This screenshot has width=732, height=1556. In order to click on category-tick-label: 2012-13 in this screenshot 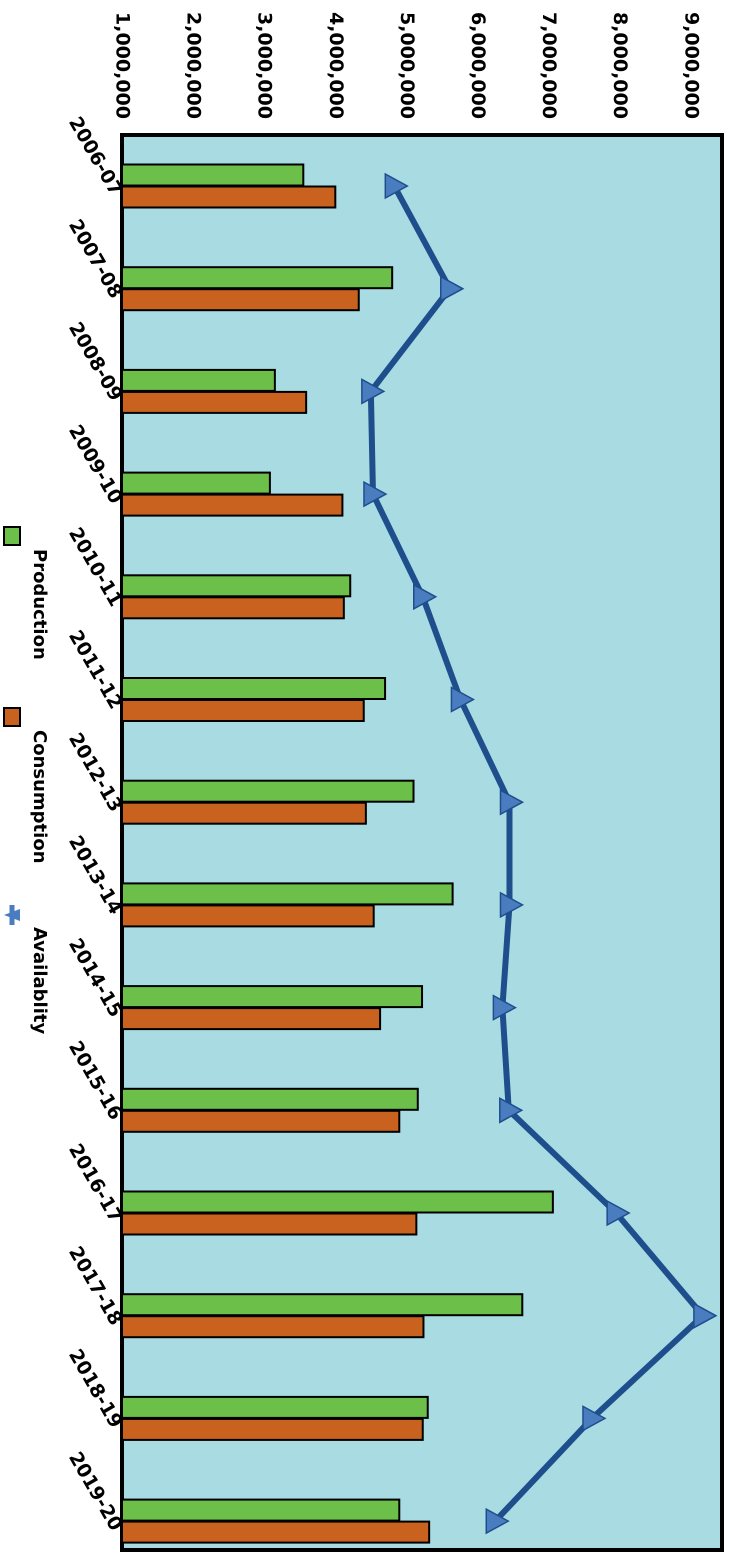, I will do `click(95, 772)`.